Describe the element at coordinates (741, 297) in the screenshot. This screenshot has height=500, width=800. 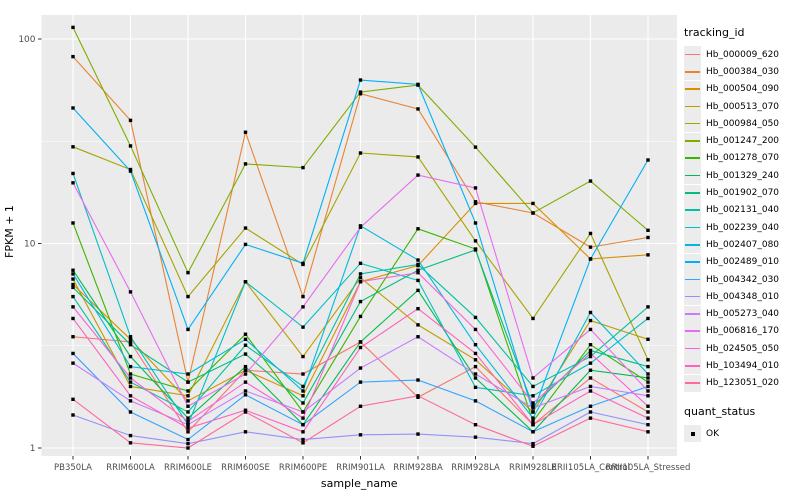
I see `legend-item: Hb_004348_010` at that location.